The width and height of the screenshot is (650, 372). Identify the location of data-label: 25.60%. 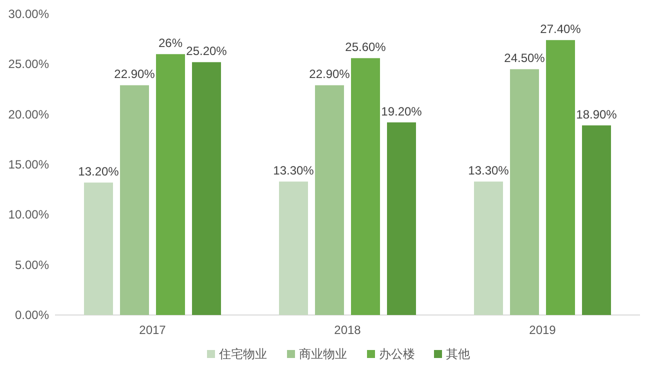
(365, 47).